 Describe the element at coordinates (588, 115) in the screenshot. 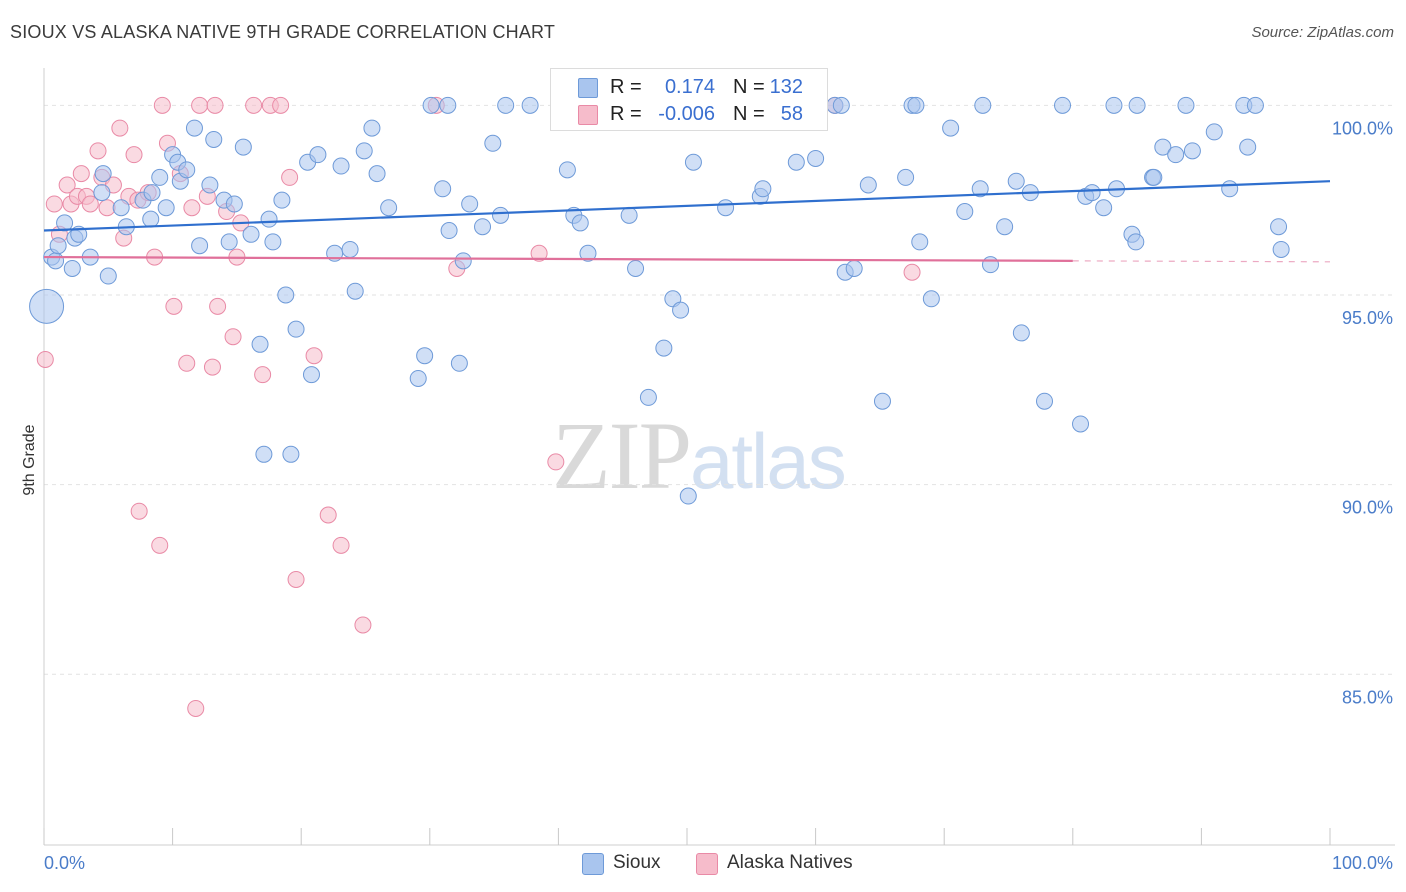

I see `alaska-swatch` at that location.